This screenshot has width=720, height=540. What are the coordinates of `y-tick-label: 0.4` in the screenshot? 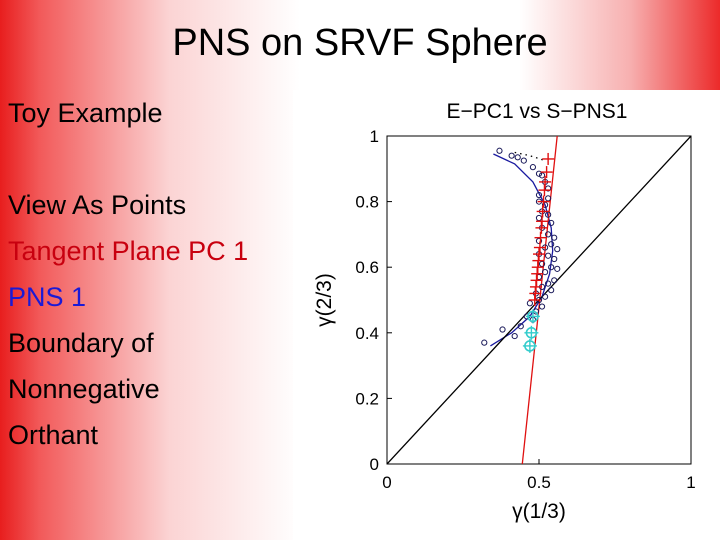 It's located at (367, 333).